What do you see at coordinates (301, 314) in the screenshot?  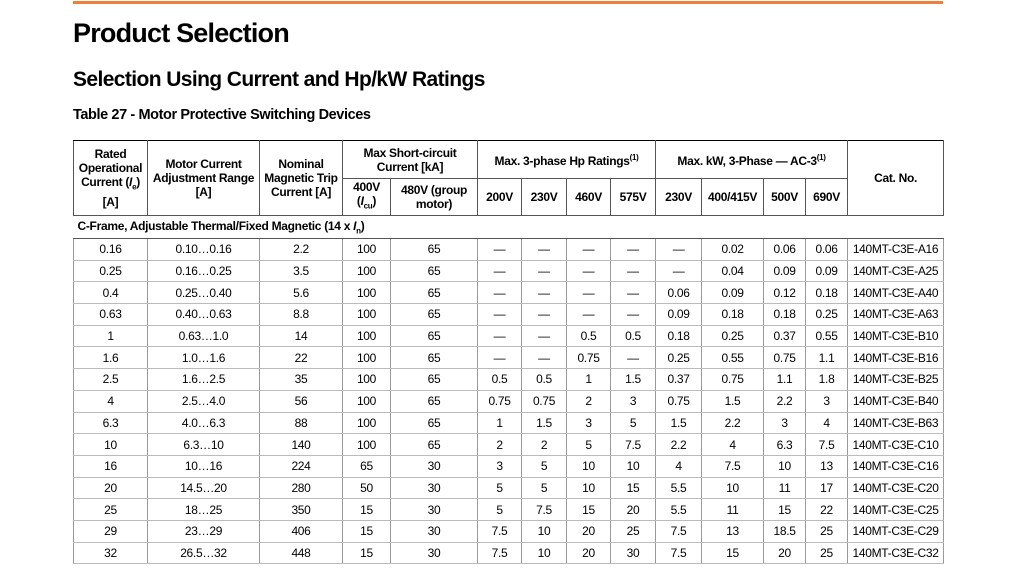 I see `table-cell: 8.8` at bounding box center [301, 314].